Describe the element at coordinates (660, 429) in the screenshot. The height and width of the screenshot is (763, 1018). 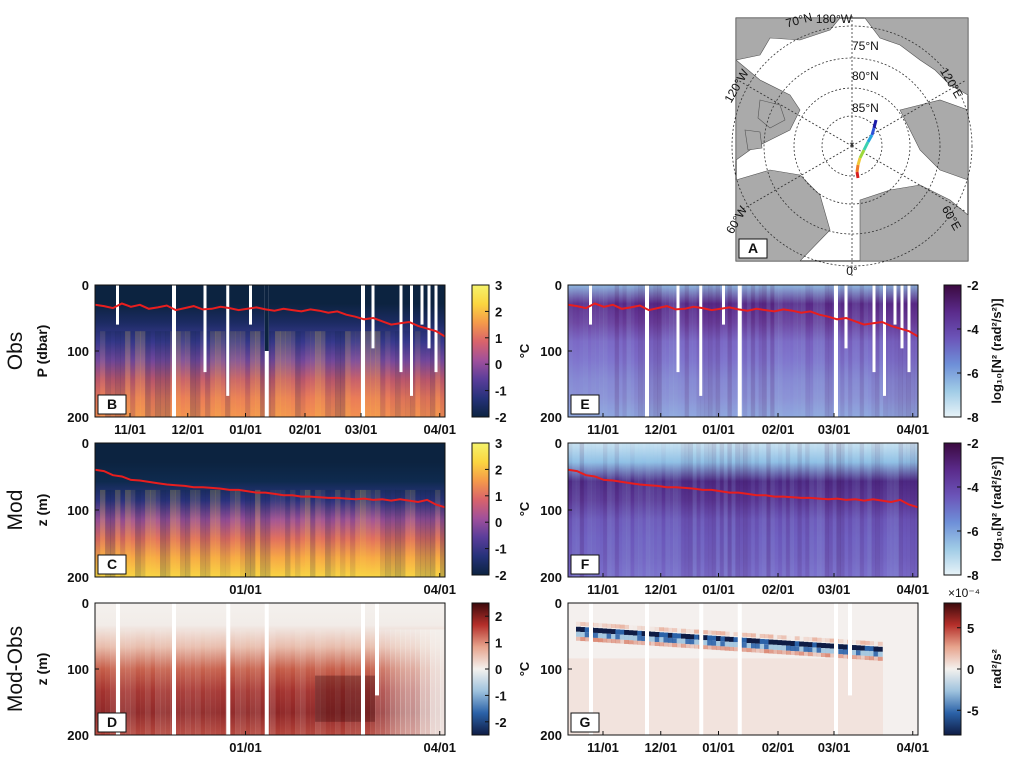
I see `x-tick-label: 12/01` at that location.